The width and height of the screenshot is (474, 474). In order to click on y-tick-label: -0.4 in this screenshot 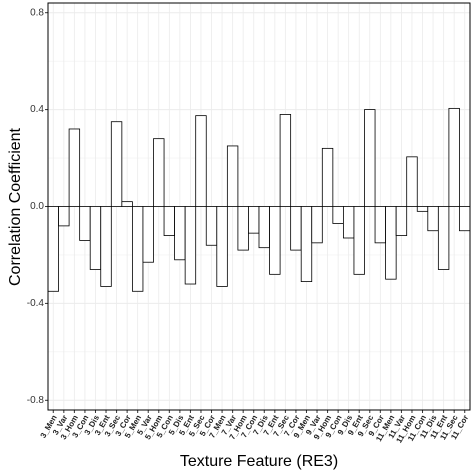, I will do `click(36, 303)`.